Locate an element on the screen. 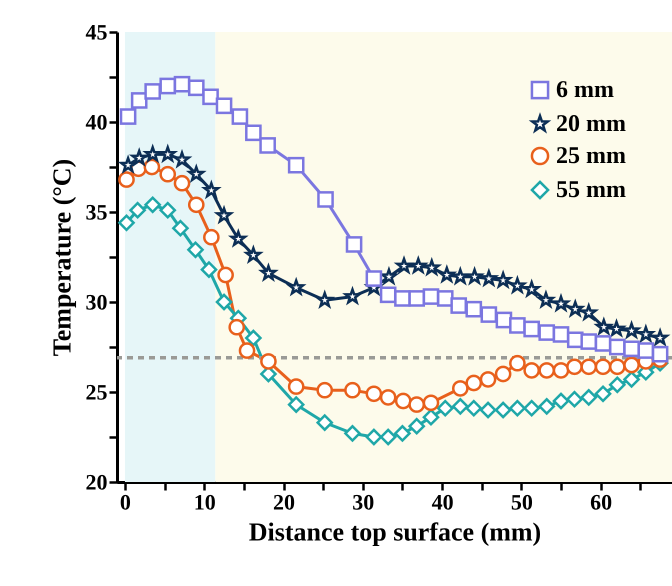 This screenshot has width=672, height=586. y-tick-label: 25 is located at coordinates (97, 392).